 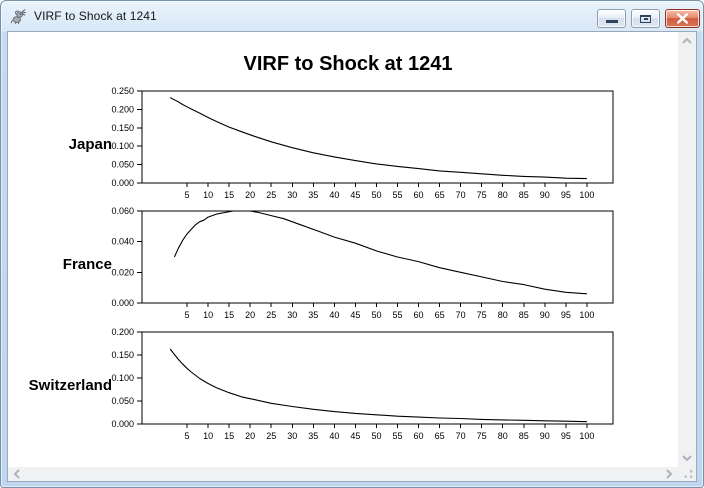 I want to click on row-label-switzerland: Switzerland, so click(x=70, y=385).